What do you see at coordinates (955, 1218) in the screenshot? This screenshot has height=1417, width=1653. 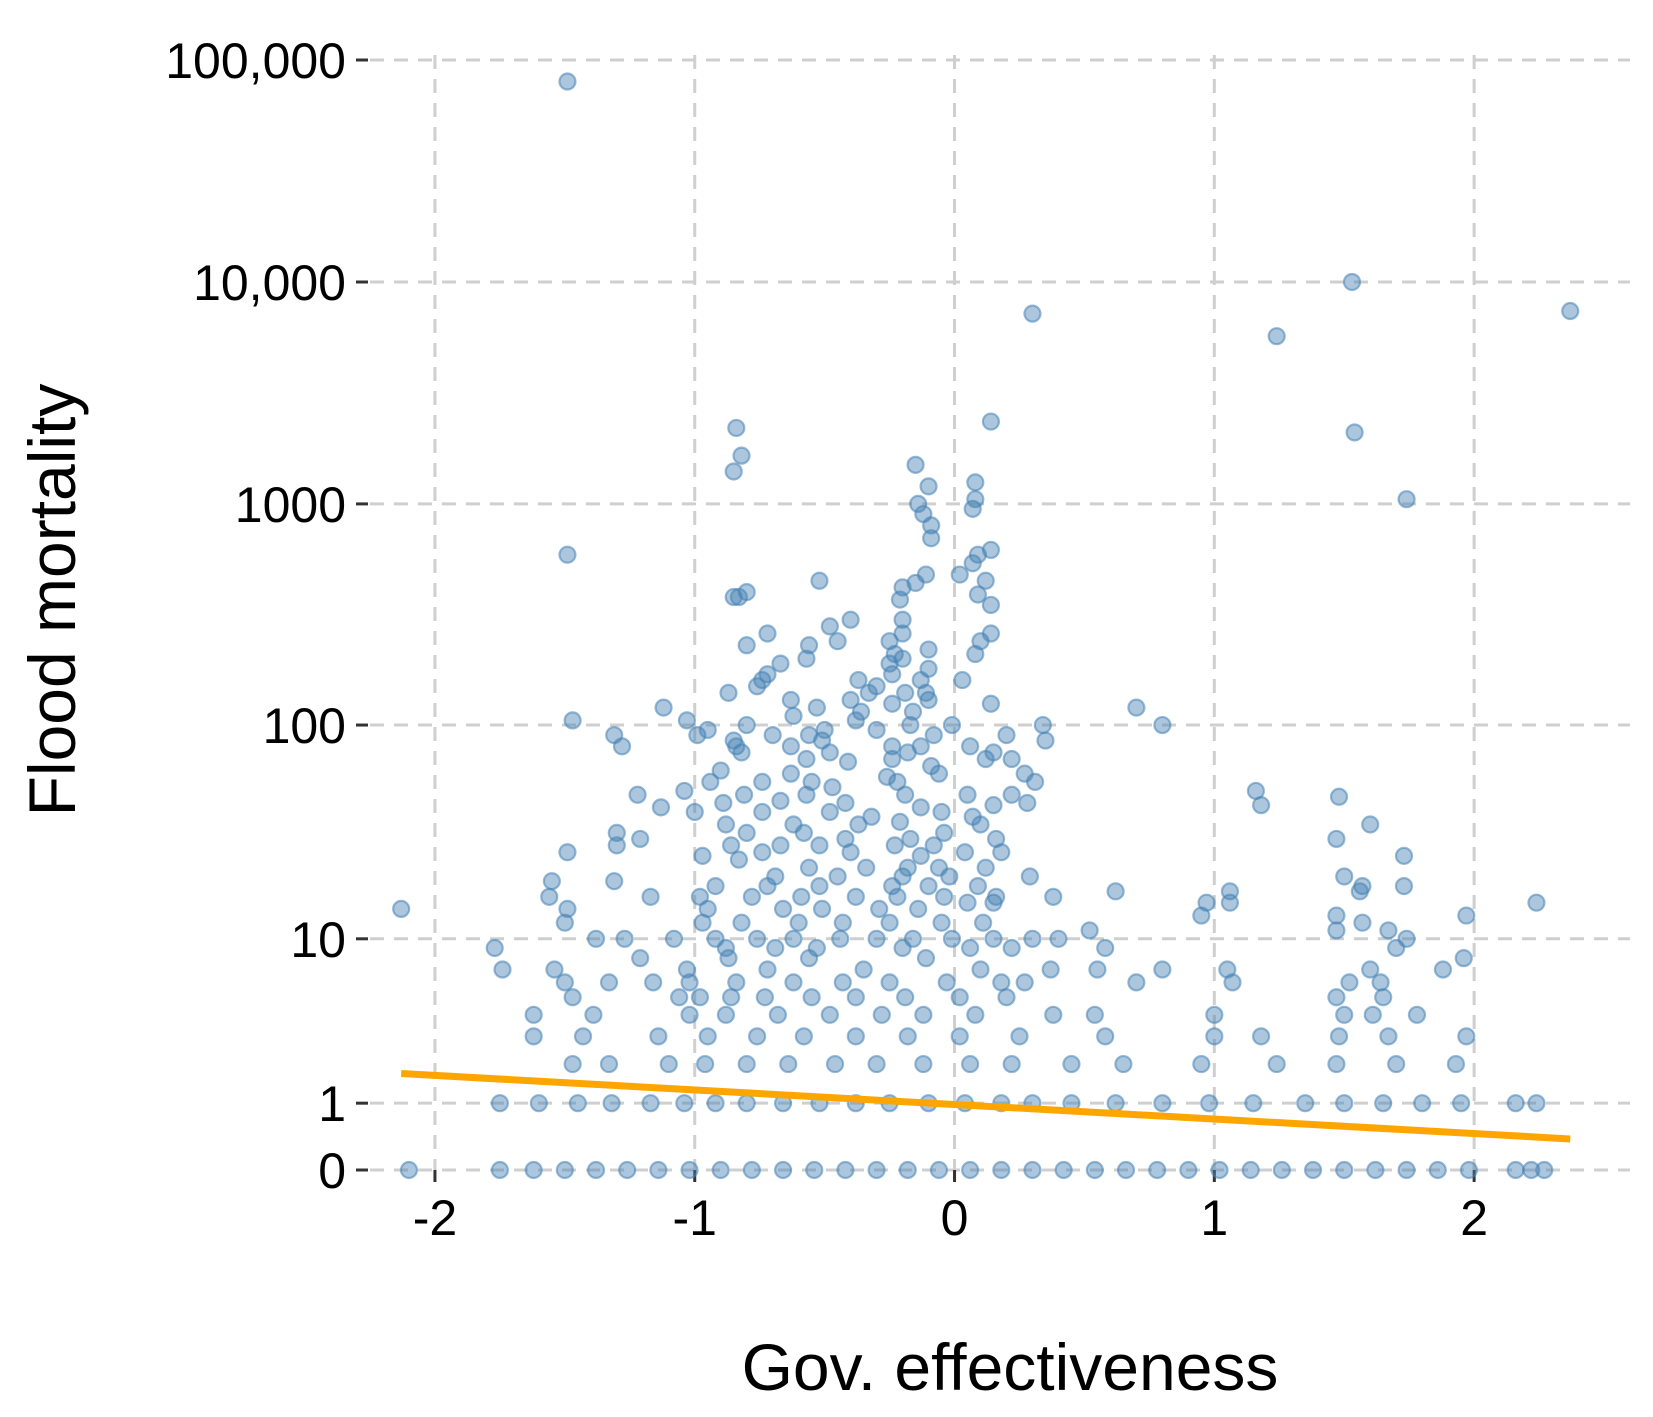 I see `x-tick-label: 0` at bounding box center [955, 1218].